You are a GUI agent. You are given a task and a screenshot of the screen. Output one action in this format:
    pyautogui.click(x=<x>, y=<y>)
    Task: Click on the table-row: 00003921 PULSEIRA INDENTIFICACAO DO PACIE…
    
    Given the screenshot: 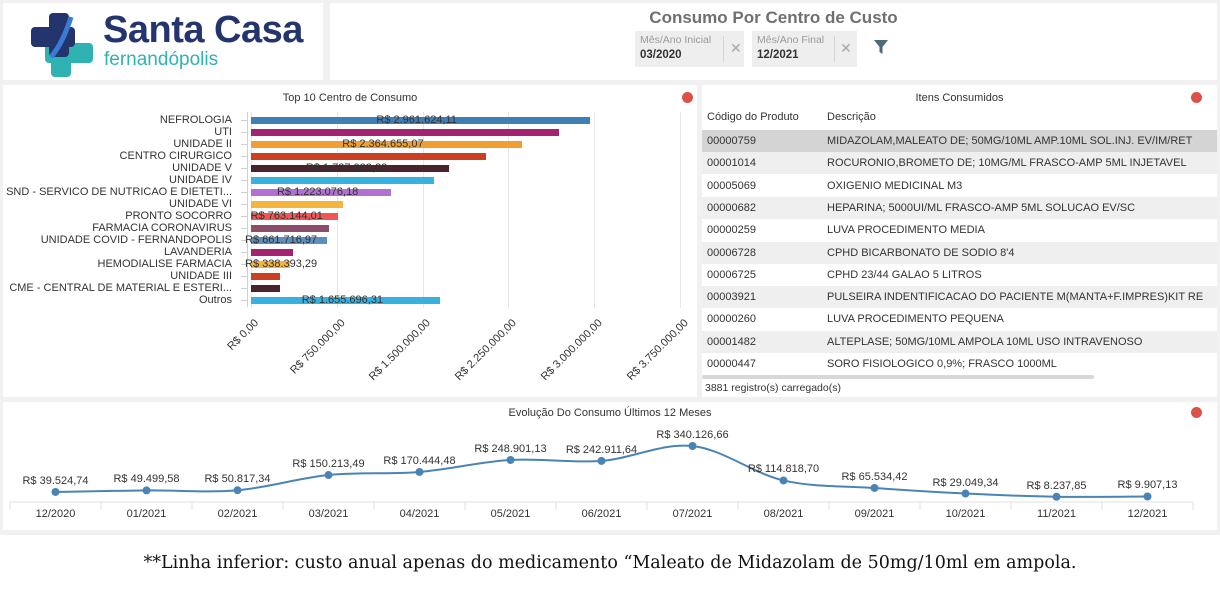 What is the action you would take?
    pyautogui.click(x=959, y=297)
    